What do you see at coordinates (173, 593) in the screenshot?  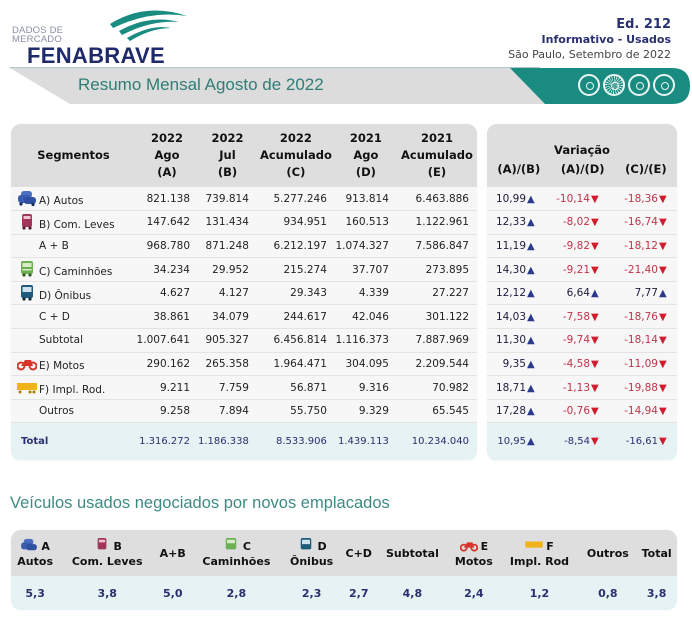 I see `ratio-value: 5,0` at bounding box center [173, 593].